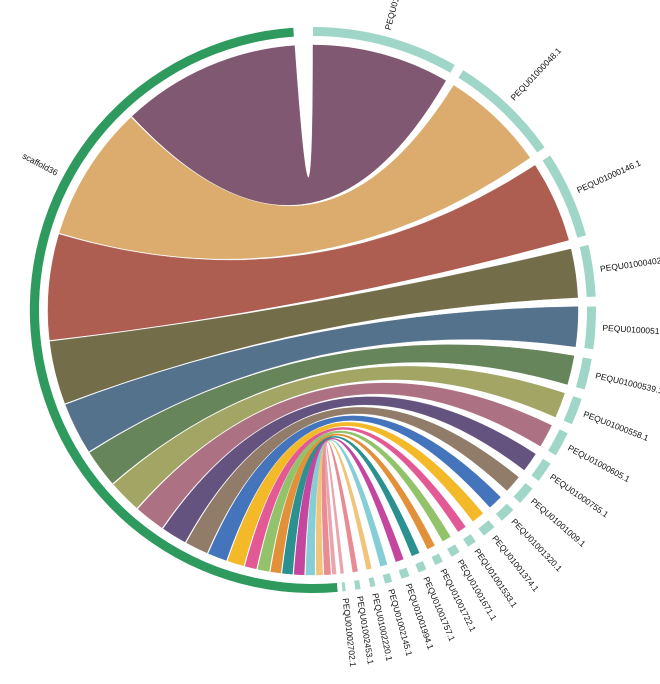  I want to click on segment-label-pequ01000048-1: PEQU01000048.1, so click(535, 73).